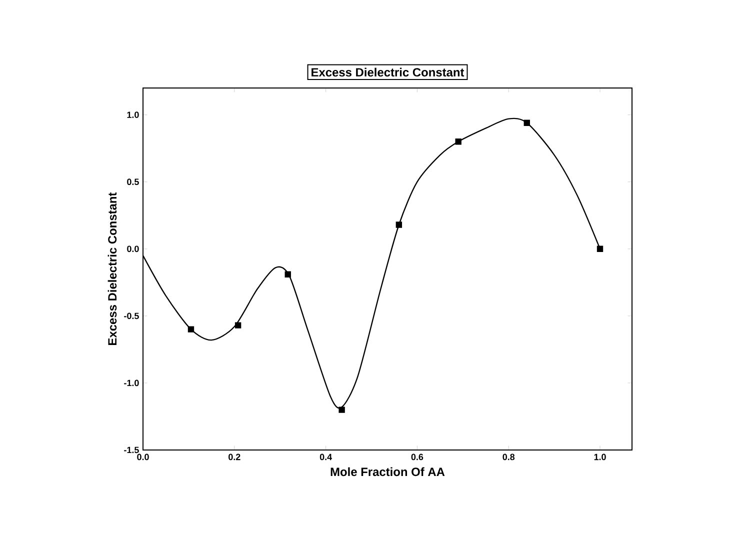 Image resolution: width=739 pixels, height=541 pixels. What do you see at coordinates (133, 115) in the screenshot?
I see `y-tick-label: 1.0` at bounding box center [133, 115].